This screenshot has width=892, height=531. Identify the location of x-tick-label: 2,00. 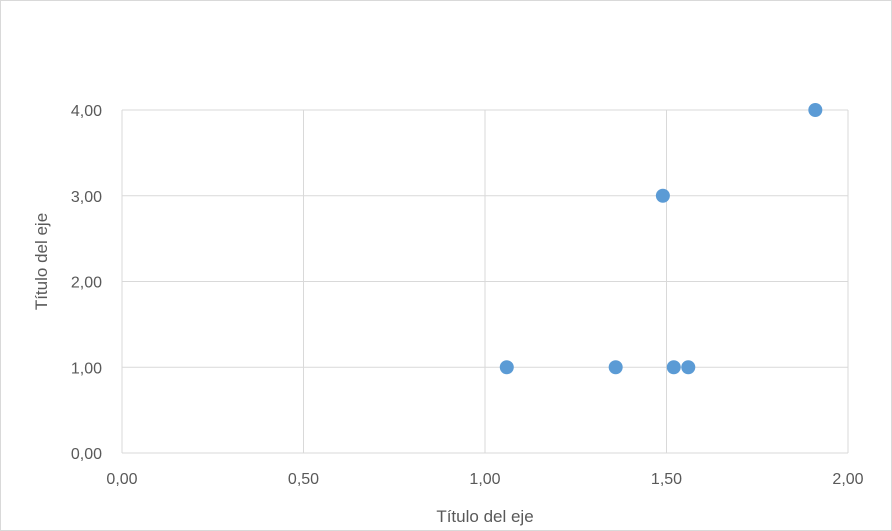
(847, 479).